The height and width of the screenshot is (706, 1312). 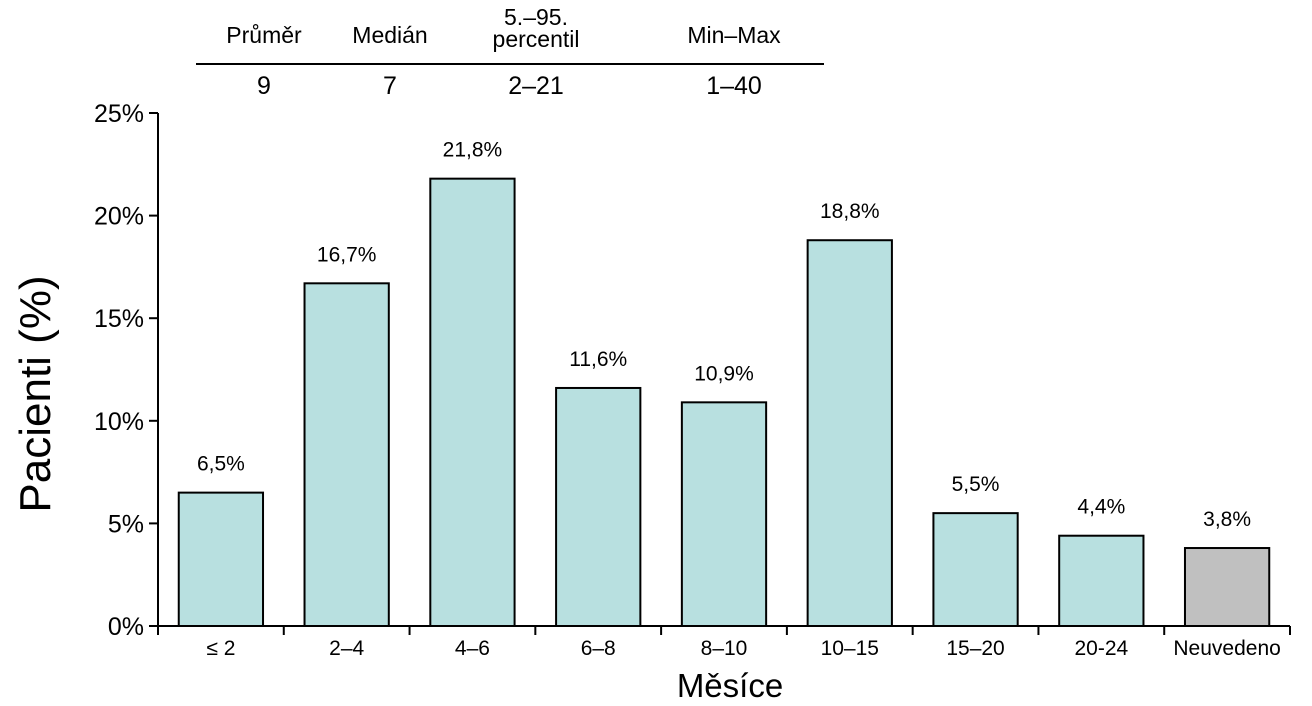 What do you see at coordinates (390, 35) in the screenshot?
I see `stat-header-median: Medián` at bounding box center [390, 35].